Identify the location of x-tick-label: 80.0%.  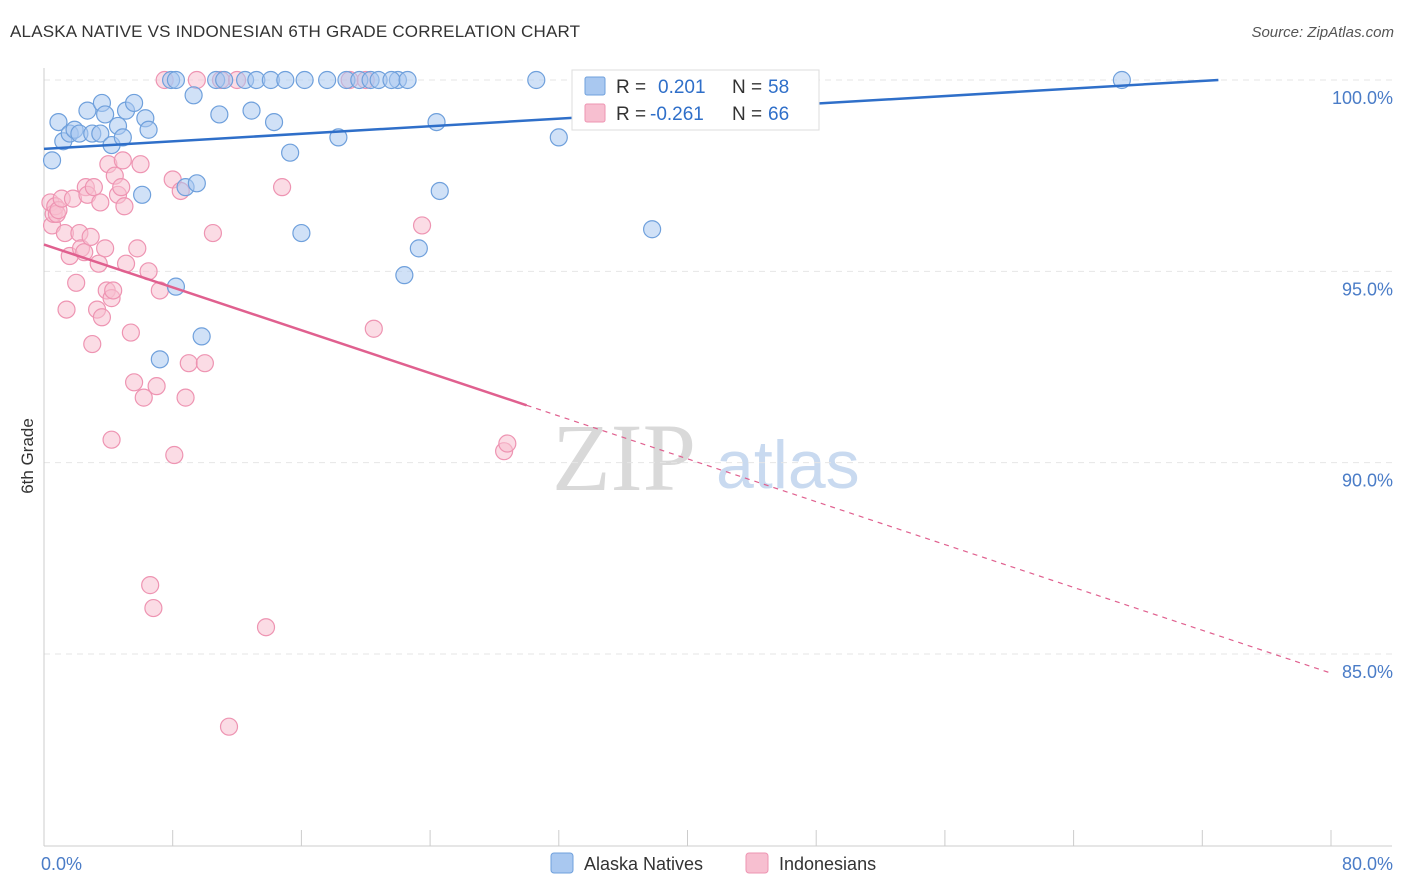
(1367, 864).